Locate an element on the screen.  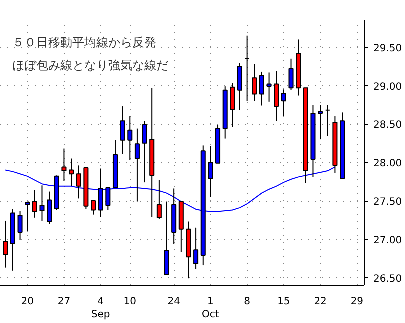
y-tick-label: 27.50 is located at coordinates (388, 202).